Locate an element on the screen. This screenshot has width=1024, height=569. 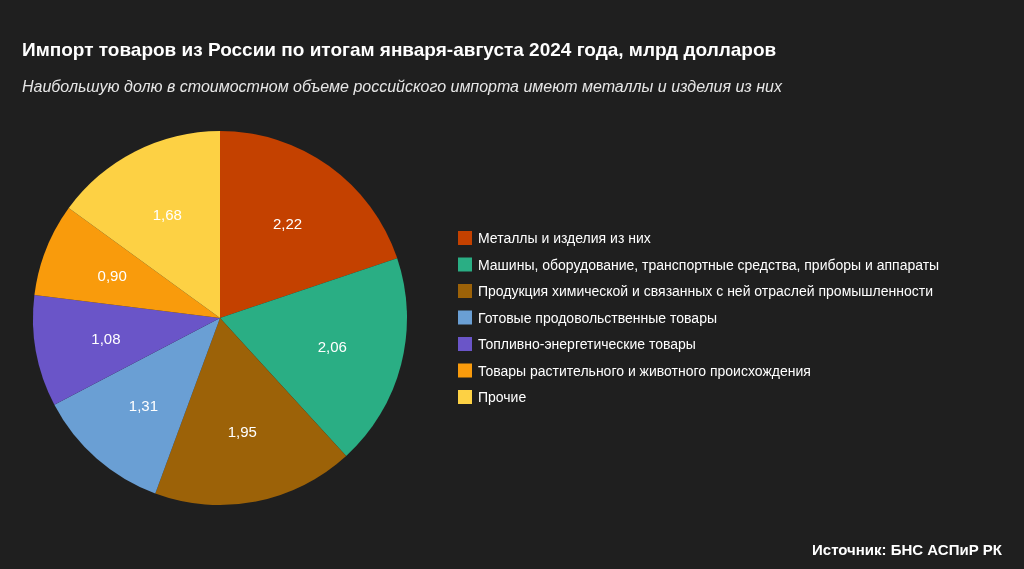
data-label: 1,95 is located at coordinates (242, 432).